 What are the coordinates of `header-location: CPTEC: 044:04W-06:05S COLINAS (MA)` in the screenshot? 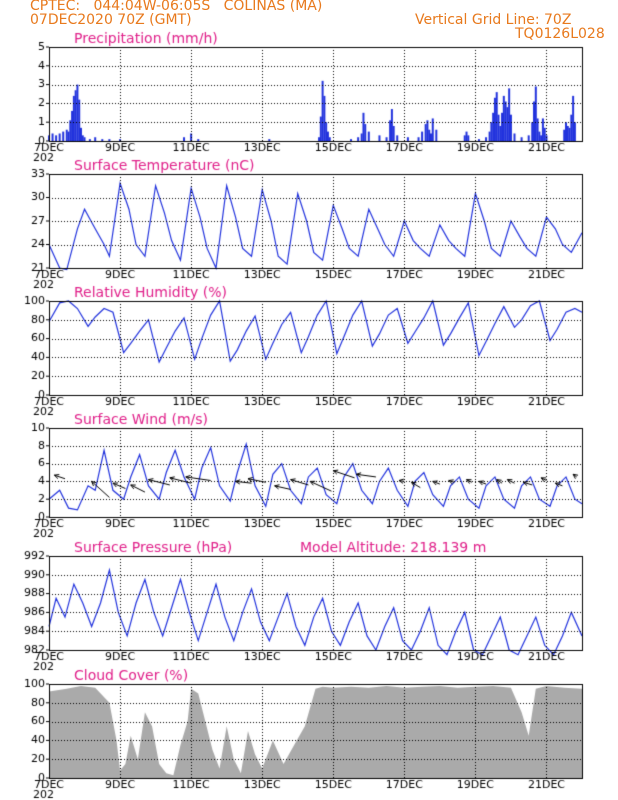 It's located at (176, 7).